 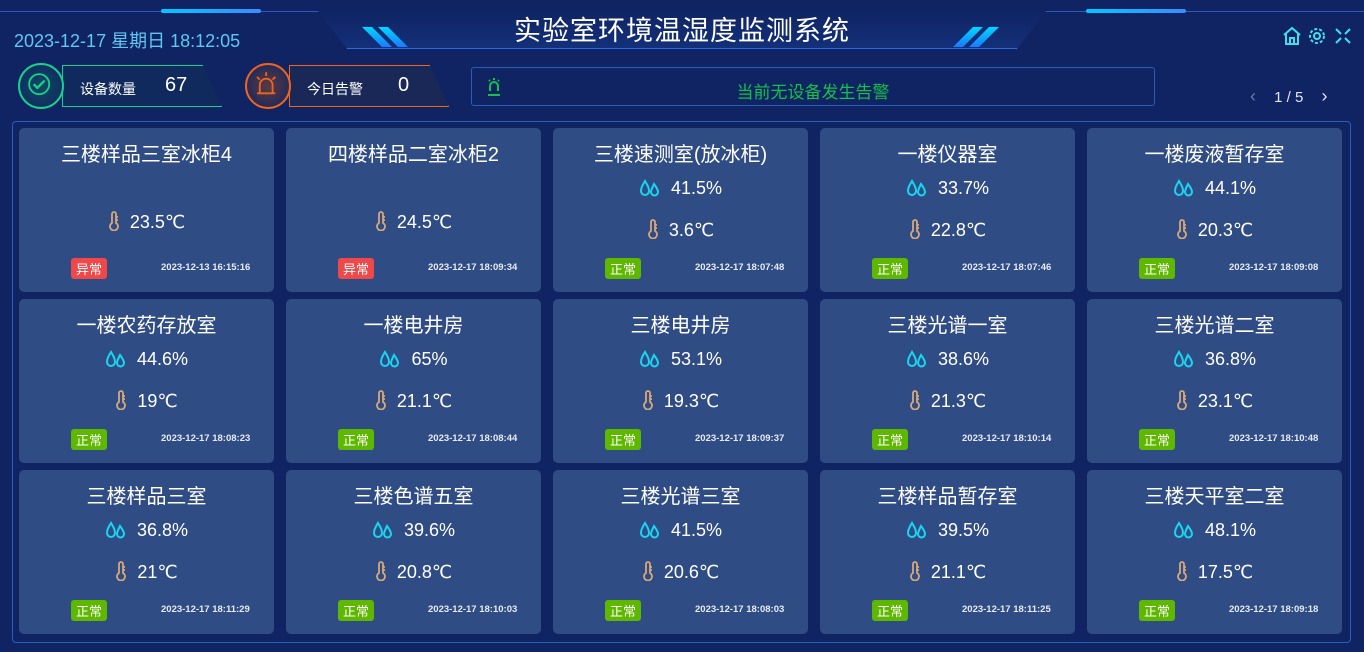 What do you see at coordinates (1214, 210) in the screenshot?
I see `device-card: 一楼废液暂存室 44.1% 20.3℃ 正常 2023-12-17 18:09:08` at bounding box center [1214, 210].